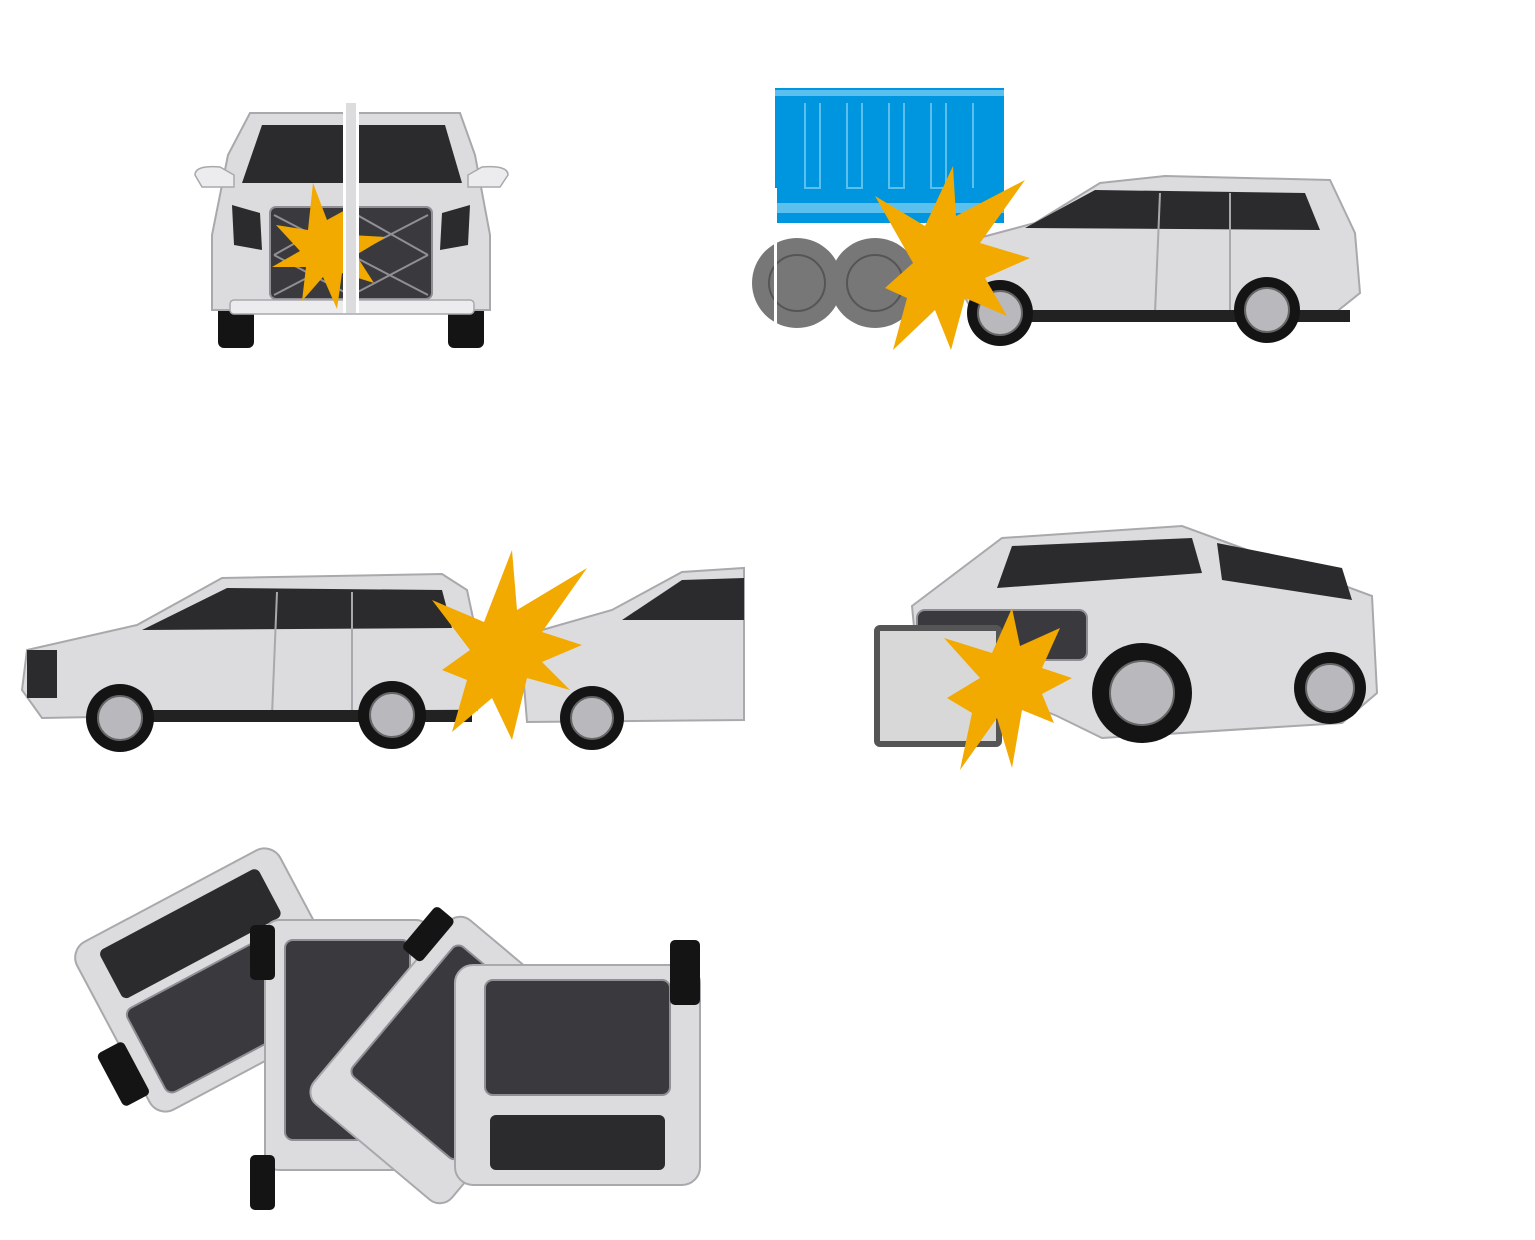 This screenshot has height=1240, width=1535. I want to click on front-pole-collision-icon, so click(351, 225).